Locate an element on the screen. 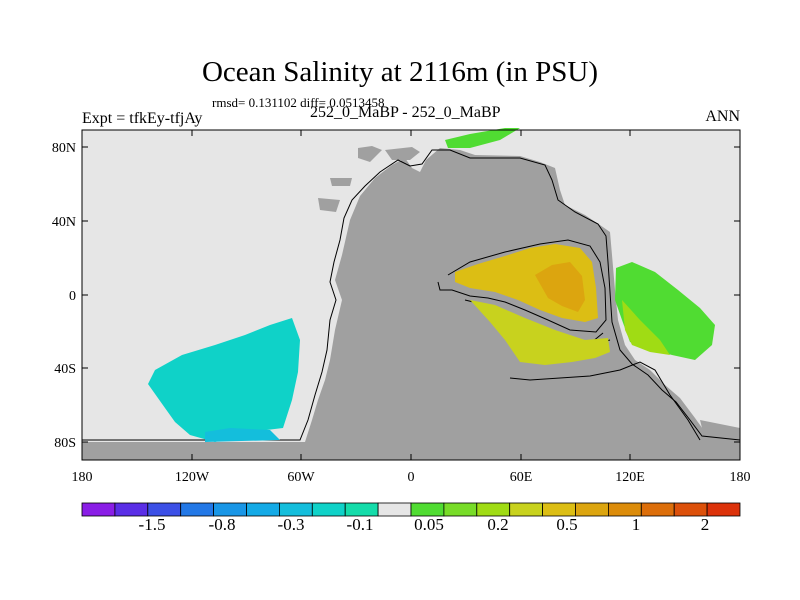 The height and width of the screenshot is (600, 800). case-label: 252_0_MaBP - 252_0_MaBP is located at coordinates (405, 112).